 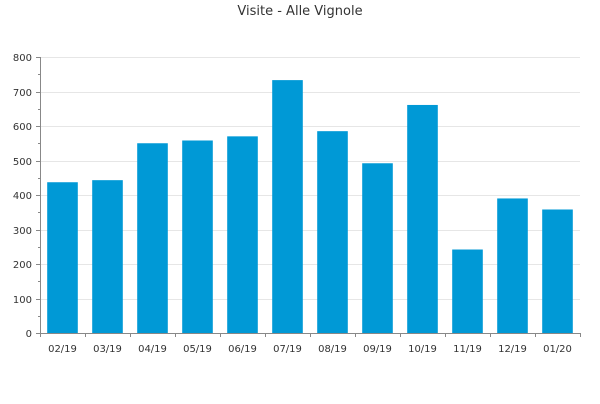 What do you see at coordinates (467, 349) in the screenshot?
I see `x-tick-label: 11/19` at bounding box center [467, 349].